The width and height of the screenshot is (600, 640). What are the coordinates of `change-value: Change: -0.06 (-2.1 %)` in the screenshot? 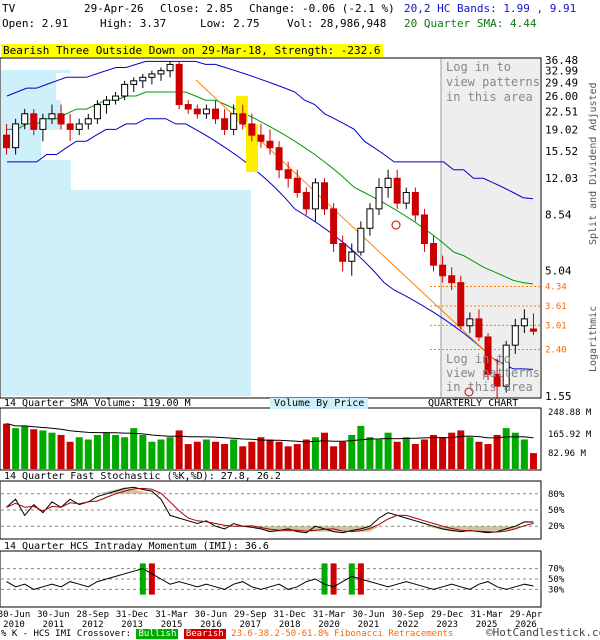 It's located at (322, 8).